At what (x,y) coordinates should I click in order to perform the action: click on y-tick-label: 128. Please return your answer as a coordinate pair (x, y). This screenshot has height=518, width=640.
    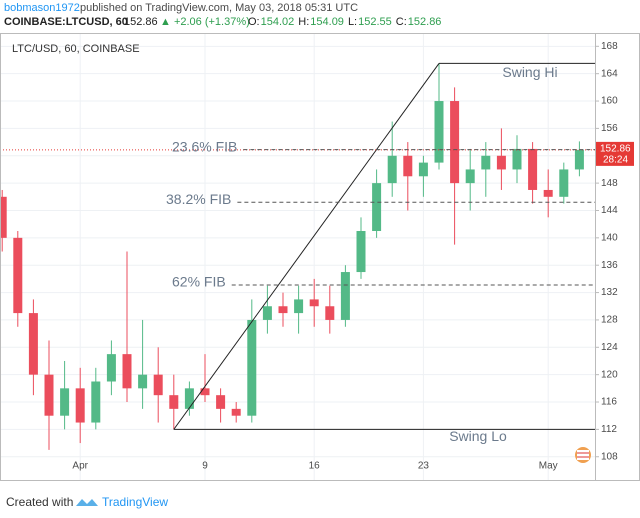
    Looking at the image, I should click on (609, 320).